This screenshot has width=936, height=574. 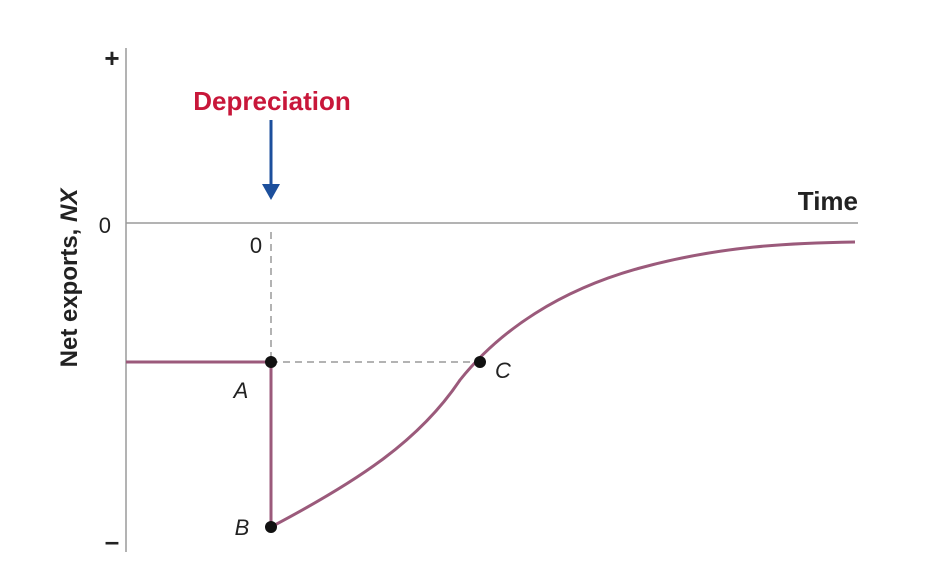 What do you see at coordinates (242, 527) in the screenshot?
I see `point-b-label: B` at bounding box center [242, 527].